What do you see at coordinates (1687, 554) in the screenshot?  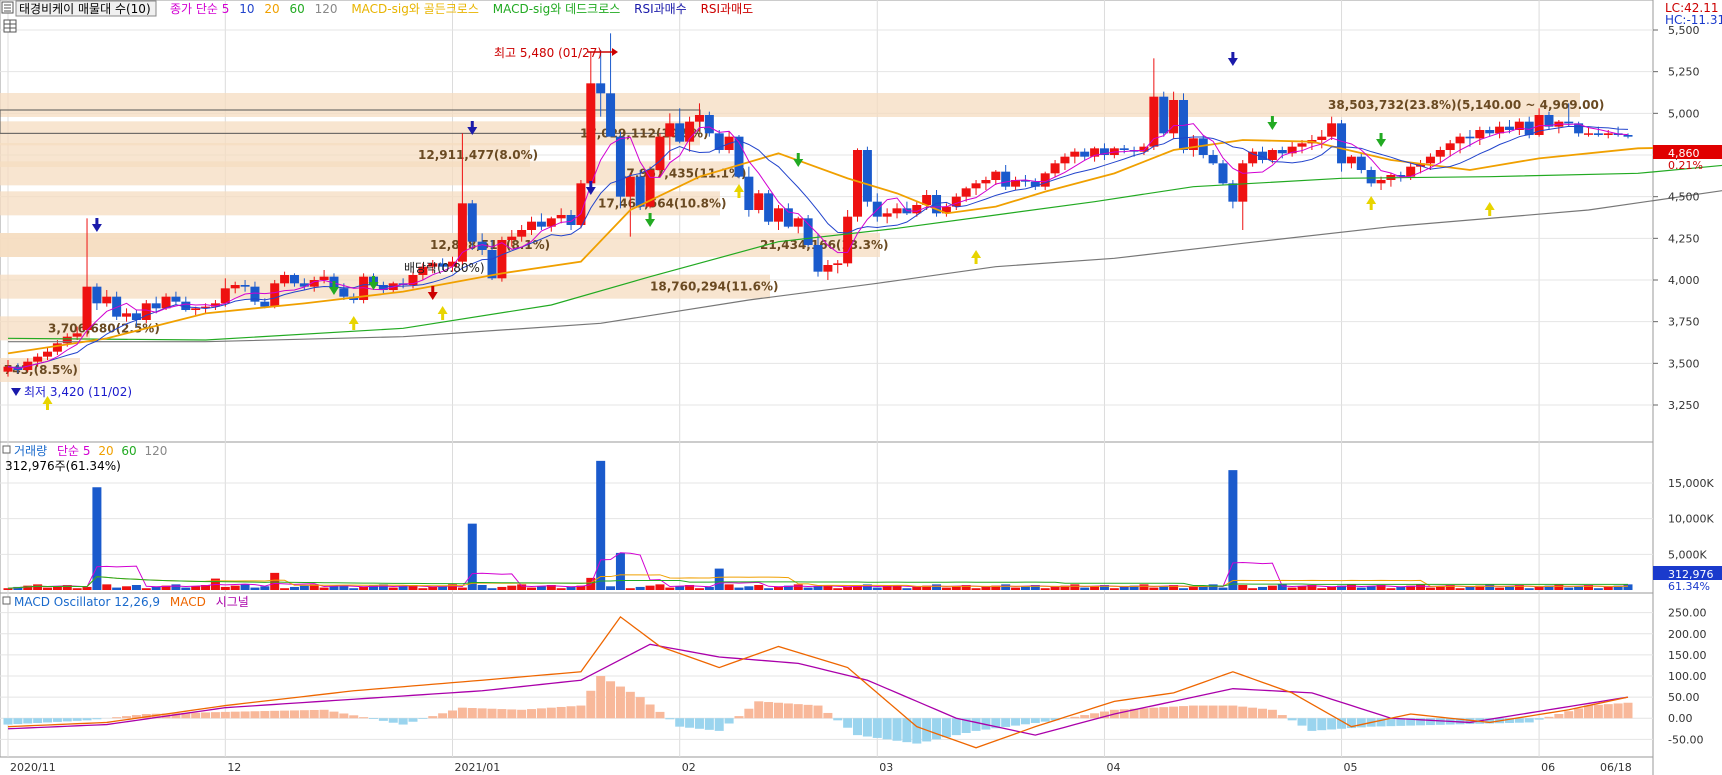 I see `volume-tick-label: 5,000K` at bounding box center [1687, 554].